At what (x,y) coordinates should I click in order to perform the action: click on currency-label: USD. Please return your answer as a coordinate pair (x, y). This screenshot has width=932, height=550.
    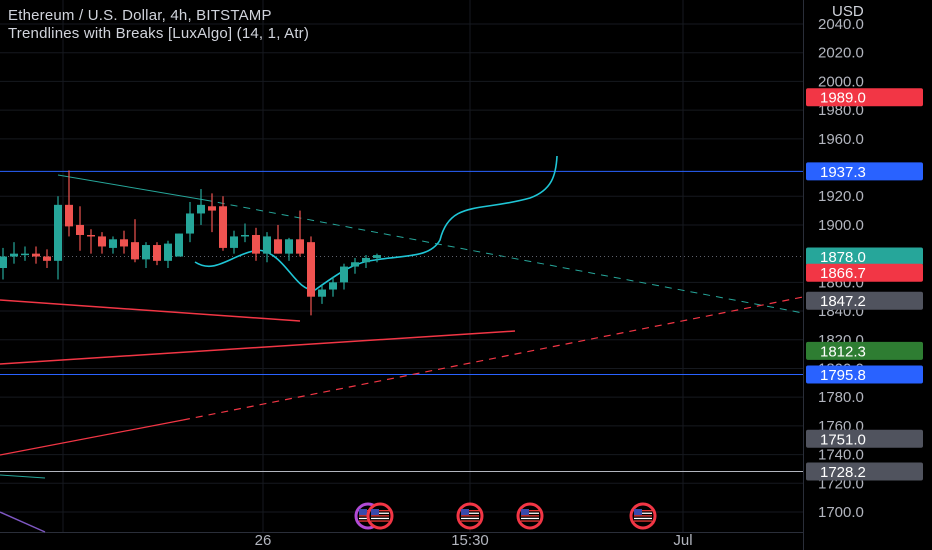
    Looking at the image, I should click on (848, 11).